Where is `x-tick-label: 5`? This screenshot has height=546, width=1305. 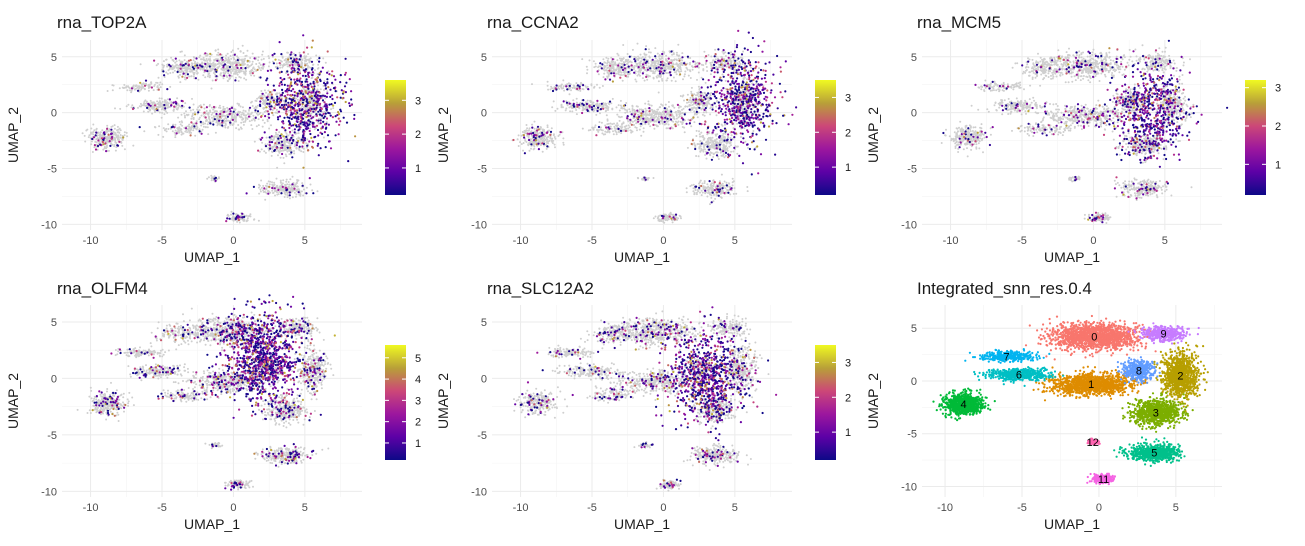 x-tick-label: 5 is located at coordinates (305, 241).